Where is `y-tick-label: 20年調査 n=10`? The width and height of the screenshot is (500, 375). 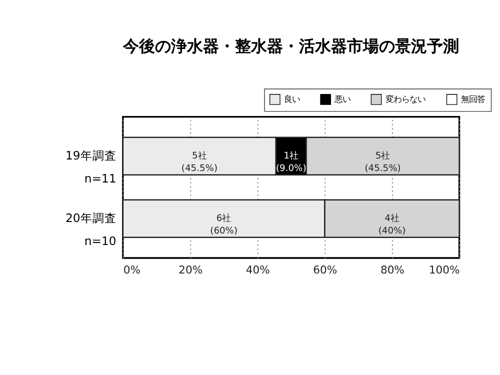
y-tick-label: 20年調査 n=10 is located at coordinates (91, 229).